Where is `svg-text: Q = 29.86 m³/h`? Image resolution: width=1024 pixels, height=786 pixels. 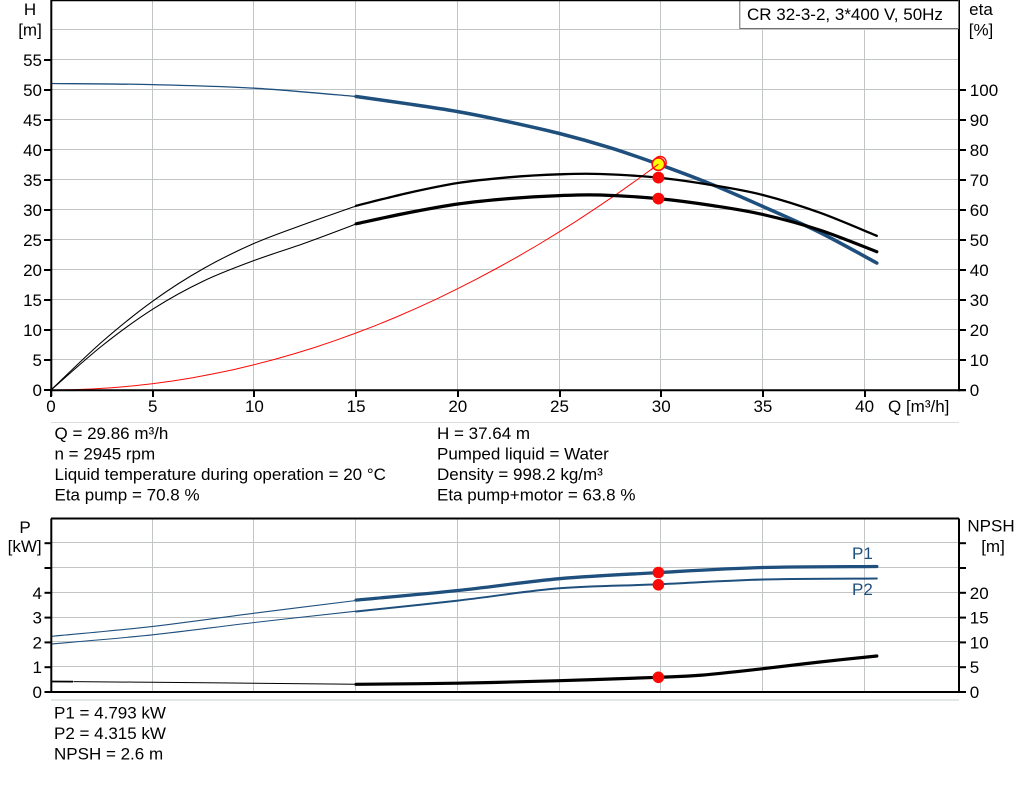 svg-text: Q = 29.86 m³/h is located at coordinates (112, 433).